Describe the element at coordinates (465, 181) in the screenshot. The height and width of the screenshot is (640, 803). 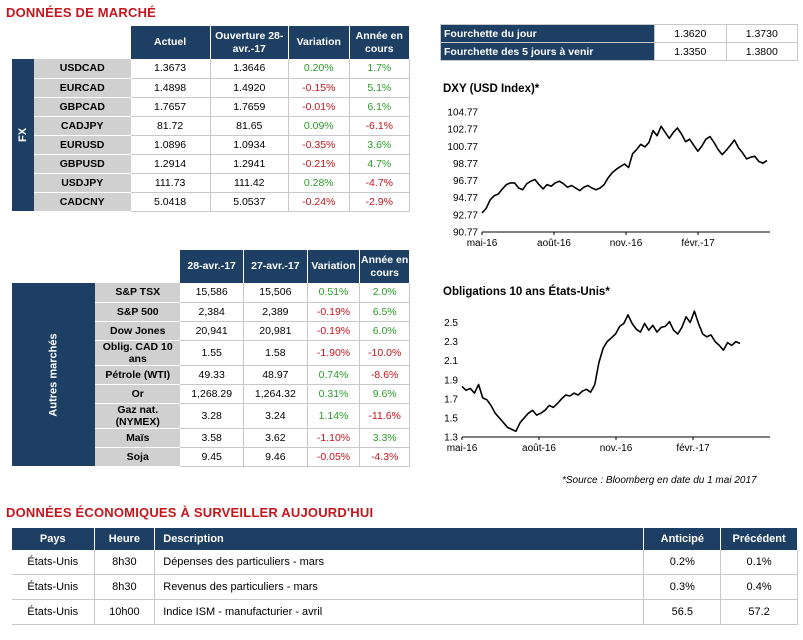
I see `y-tick-label: 96.77` at that location.